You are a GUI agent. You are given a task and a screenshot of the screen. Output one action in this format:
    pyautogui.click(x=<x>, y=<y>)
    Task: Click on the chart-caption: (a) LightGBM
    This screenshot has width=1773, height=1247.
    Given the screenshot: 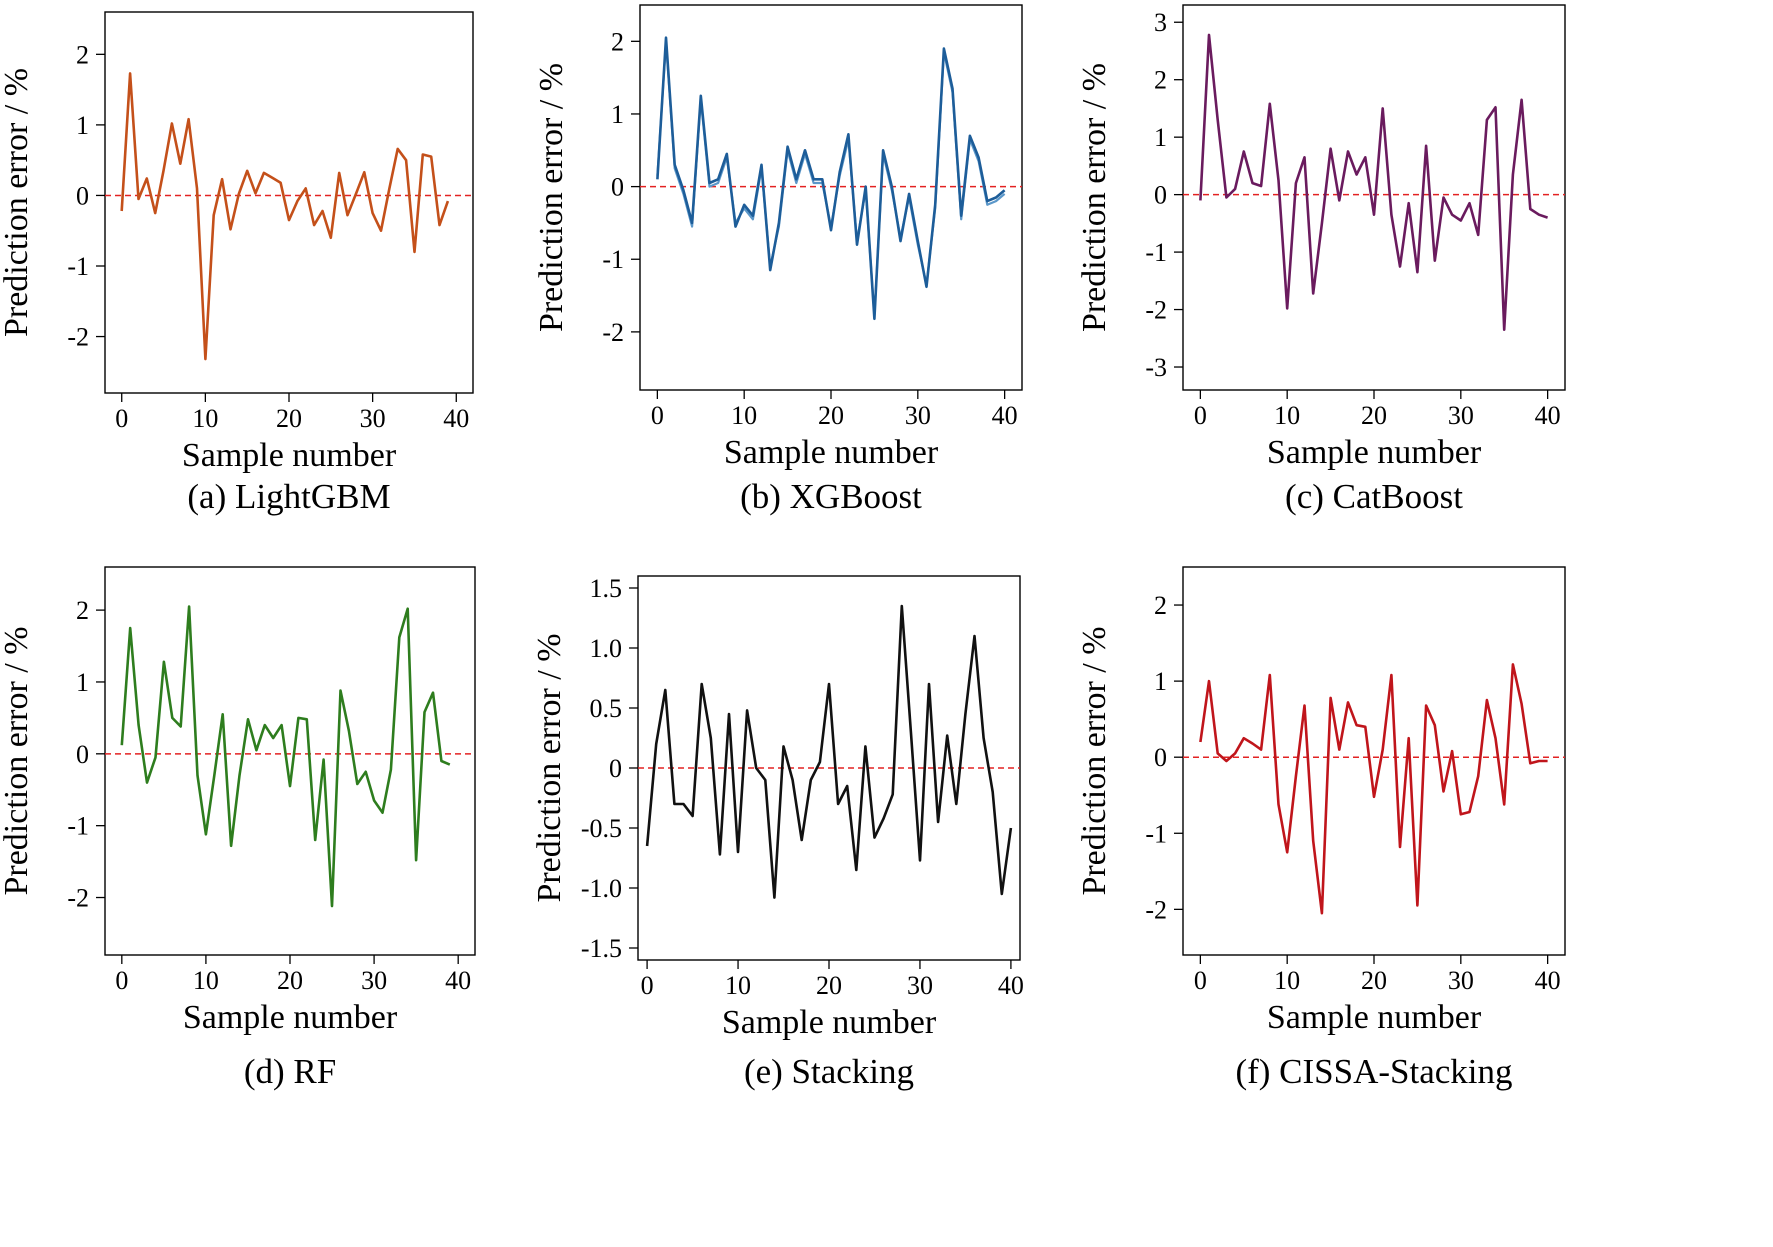 What is the action you would take?
    pyautogui.click(x=288, y=496)
    